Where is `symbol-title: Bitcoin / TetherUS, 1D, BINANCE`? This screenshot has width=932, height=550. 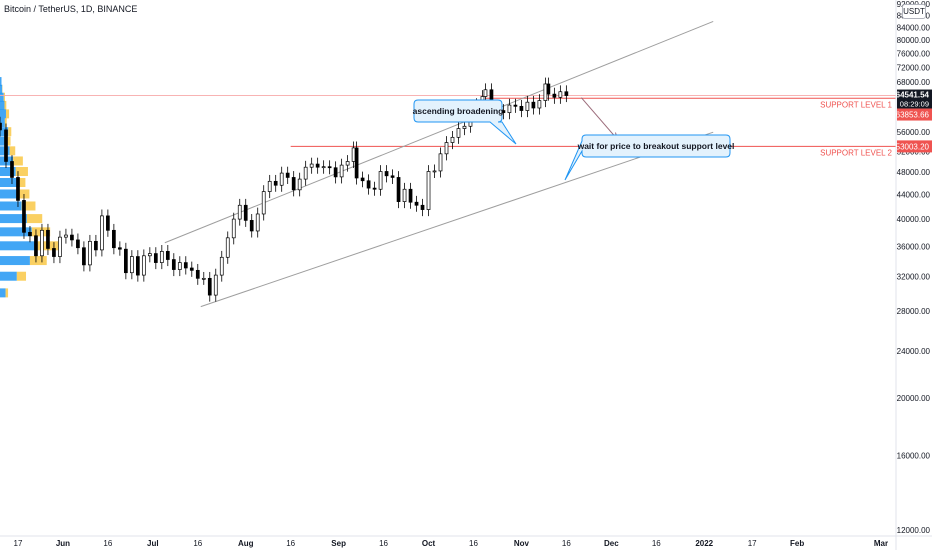
symbol-title: Bitcoin / TetherUS, 1D, BINANCE is located at coordinates (71, 9).